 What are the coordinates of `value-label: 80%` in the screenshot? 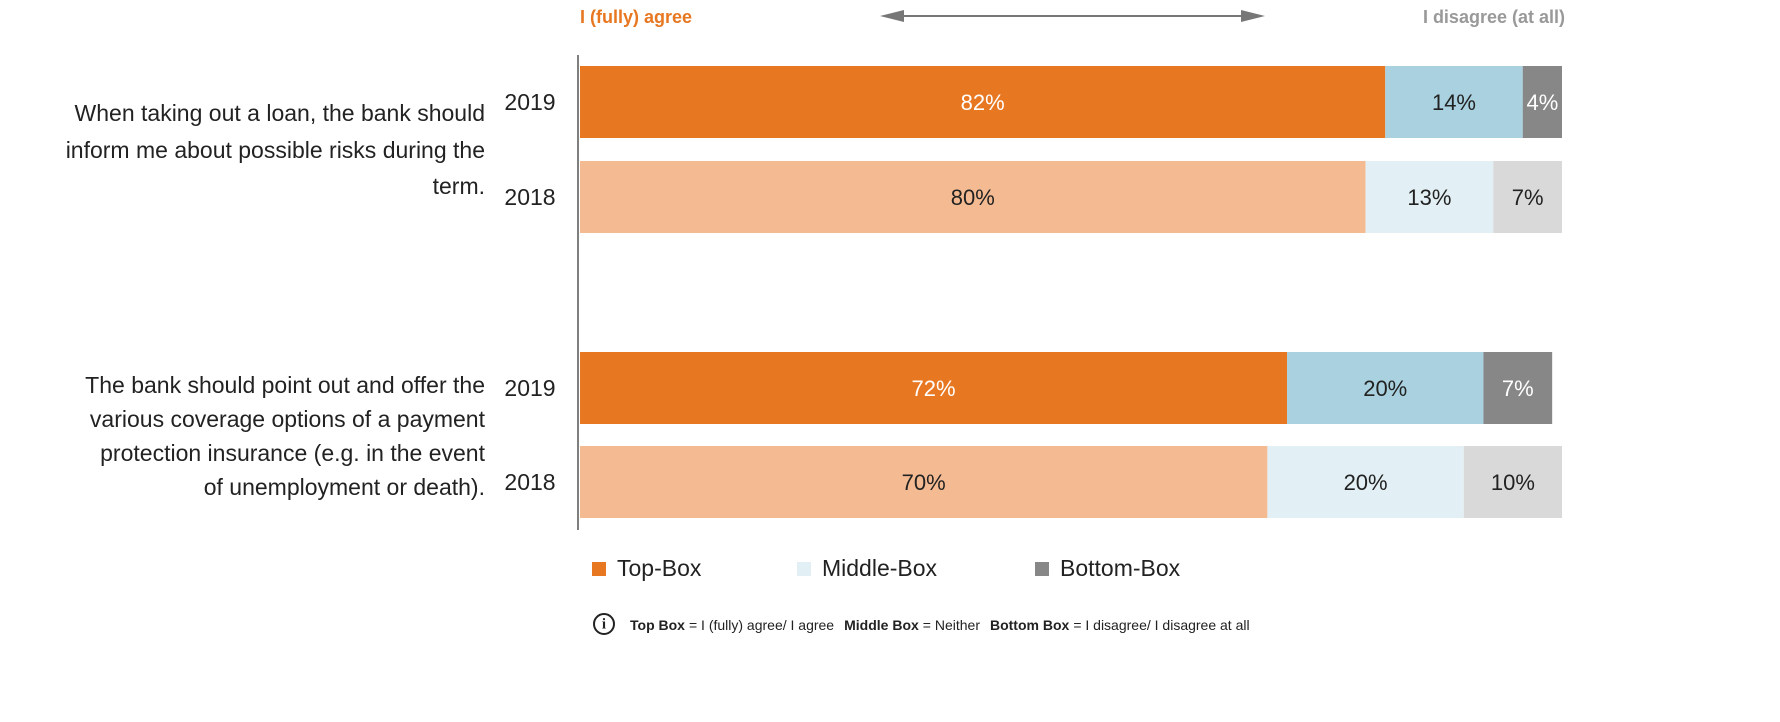 It's located at (973, 197).